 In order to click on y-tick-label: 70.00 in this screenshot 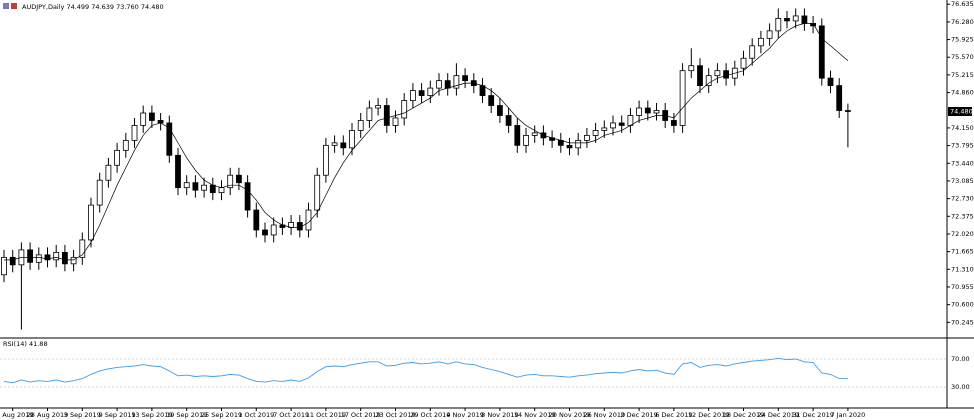, I will do `click(960, 359)`.